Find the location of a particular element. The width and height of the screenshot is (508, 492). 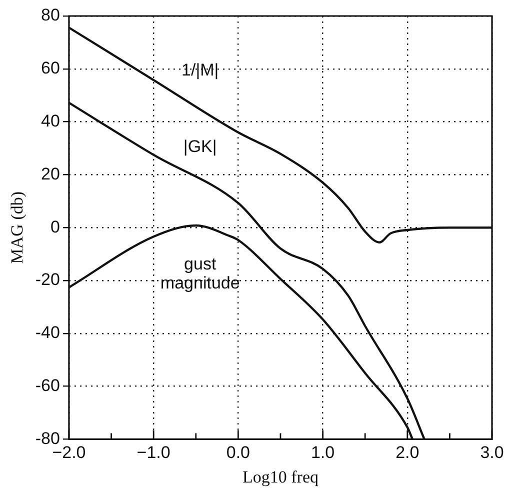

y-tick-label: -60 is located at coordinates (47, 385).